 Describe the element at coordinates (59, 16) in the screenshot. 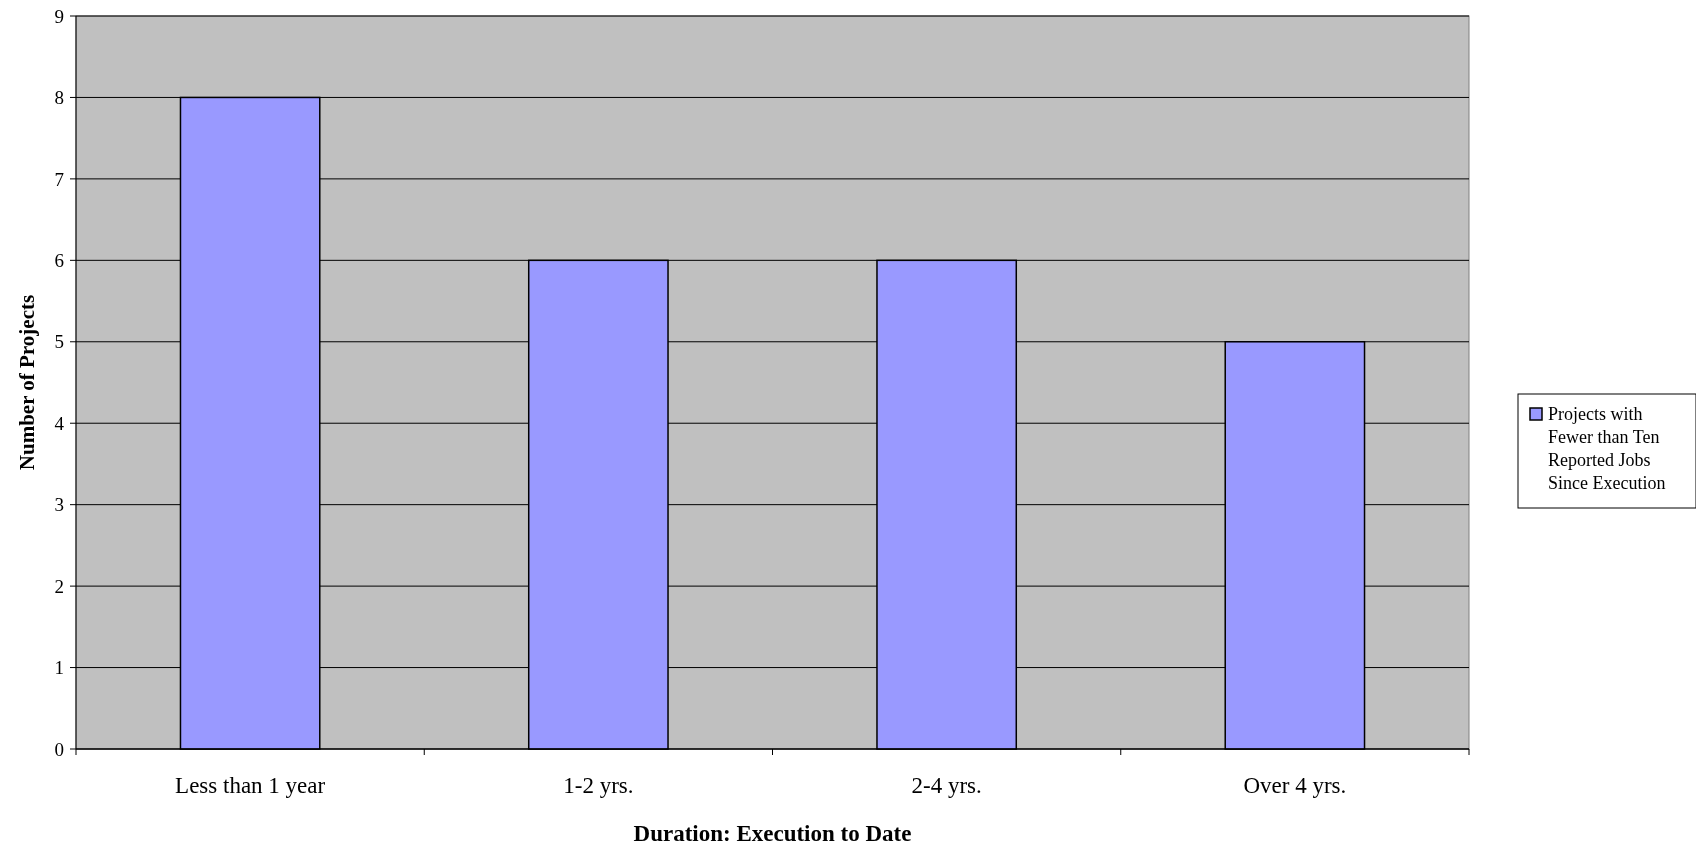

I see `y-tick-label: 9` at that location.